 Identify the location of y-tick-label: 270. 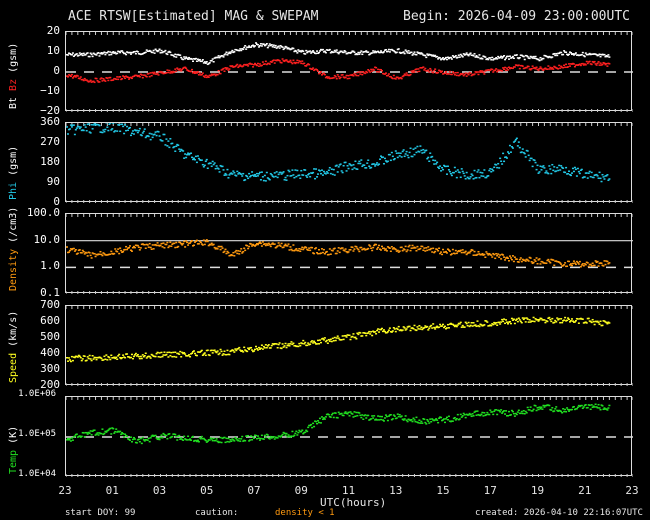
(50, 141).